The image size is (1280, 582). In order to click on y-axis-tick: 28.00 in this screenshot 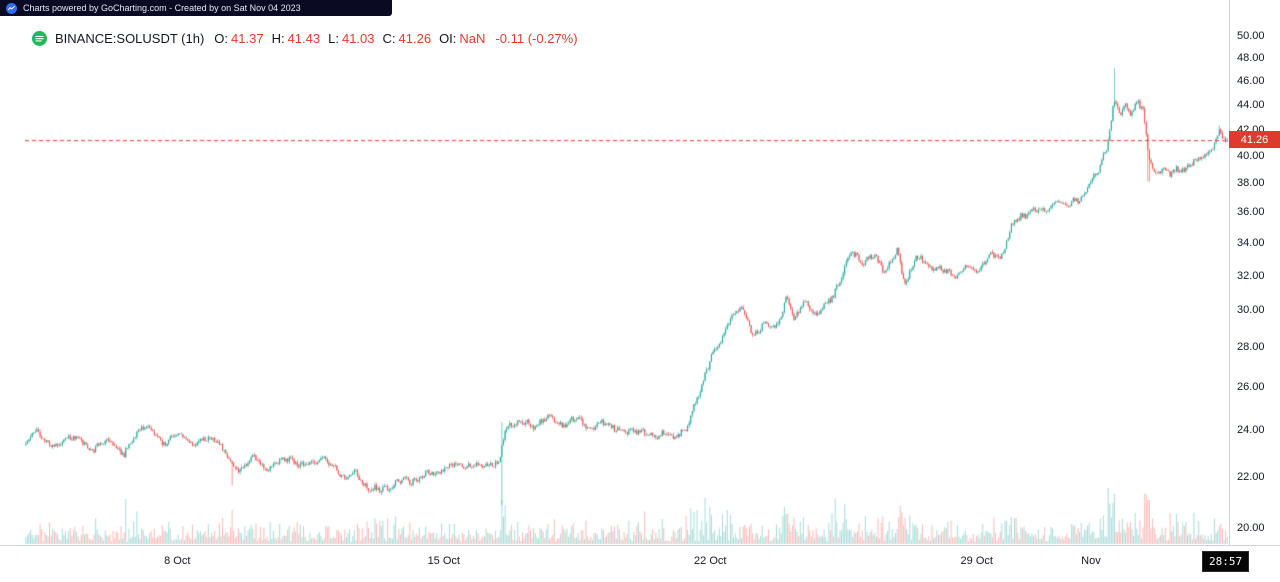, I will do `click(1251, 347)`.